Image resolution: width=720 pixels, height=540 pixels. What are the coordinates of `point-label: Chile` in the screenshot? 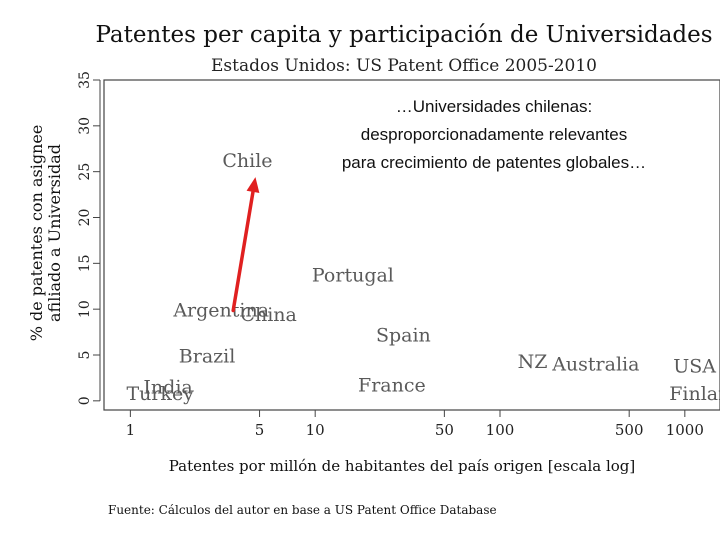 It's located at (247, 161).